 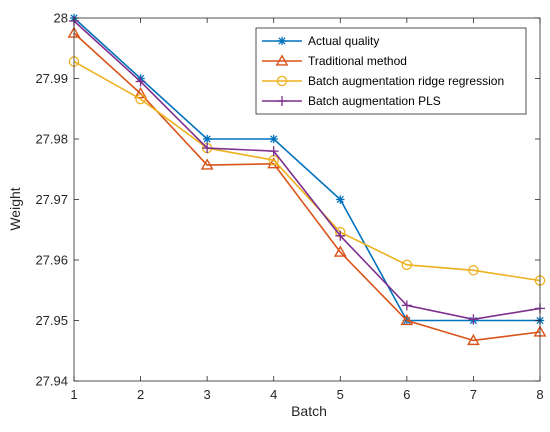 I want to click on y-tick-label: 27.97, so click(x=51, y=199).